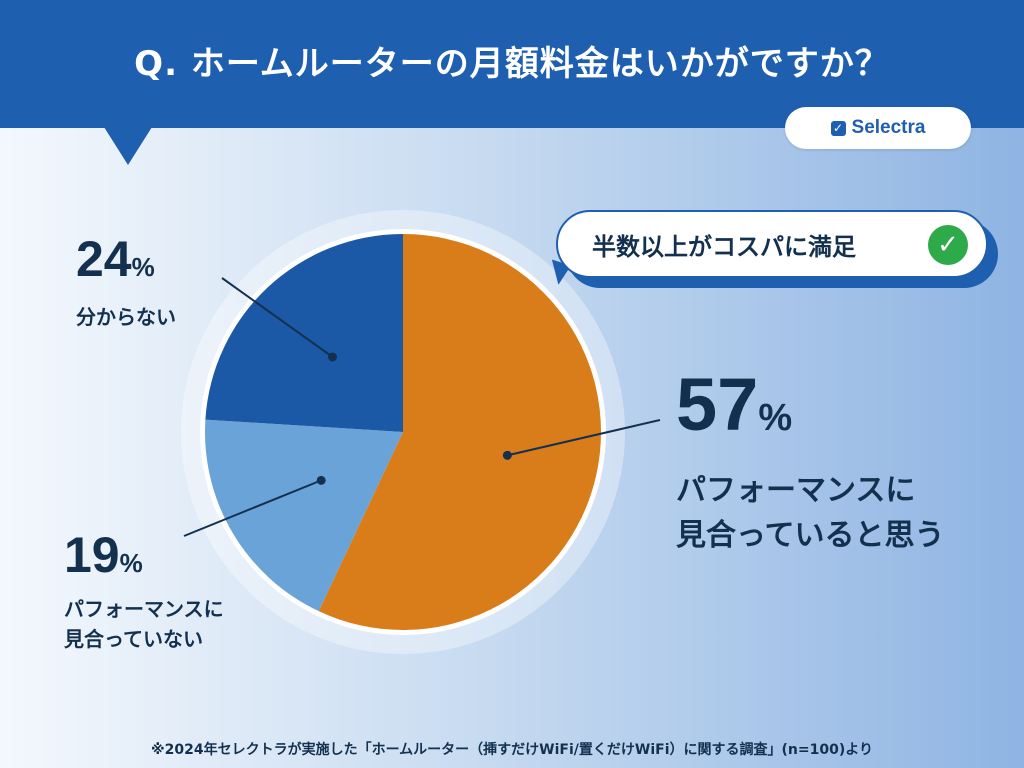 This screenshot has height=768, width=1024. I want to click on percent-label-24: 24%, so click(115, 259).